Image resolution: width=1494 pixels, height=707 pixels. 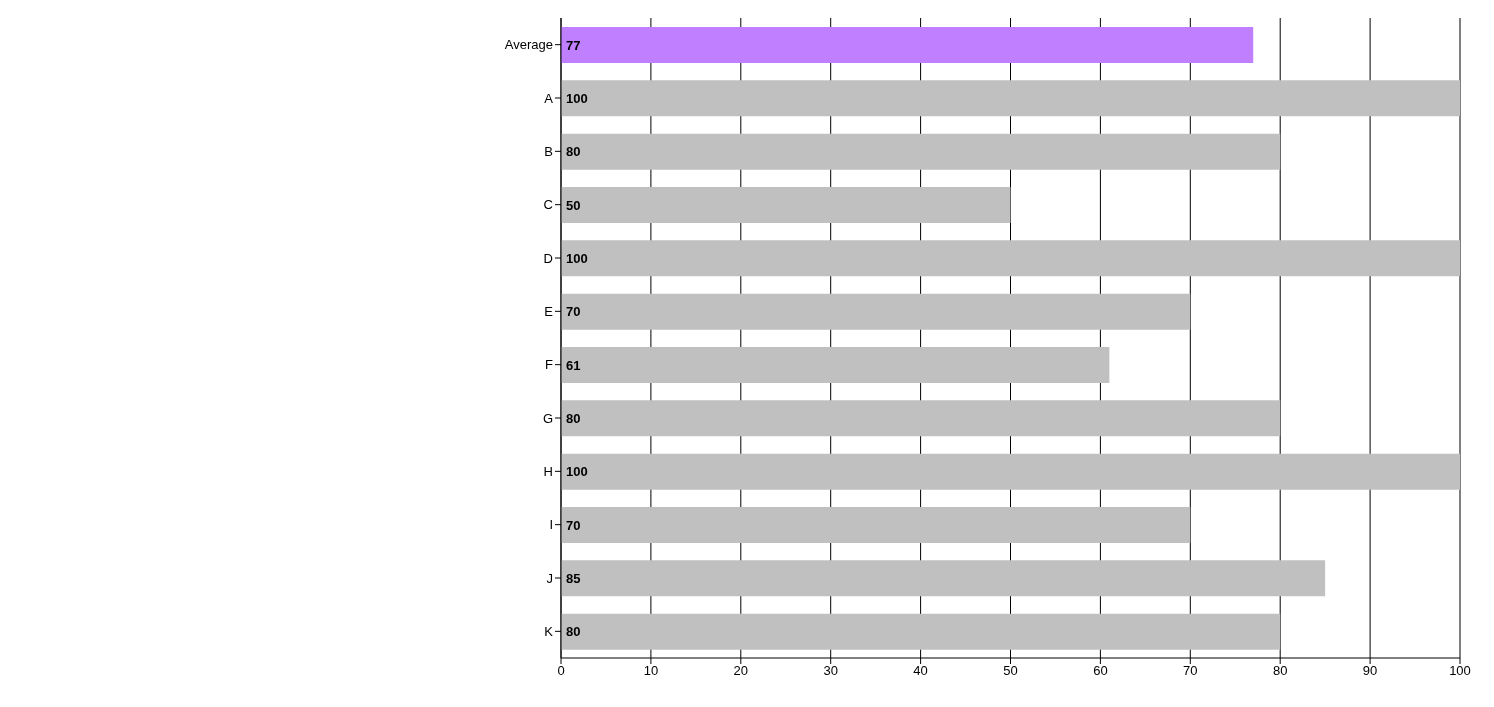 I want to click on x-tick-label: 70, so click(x=1190, y=671).